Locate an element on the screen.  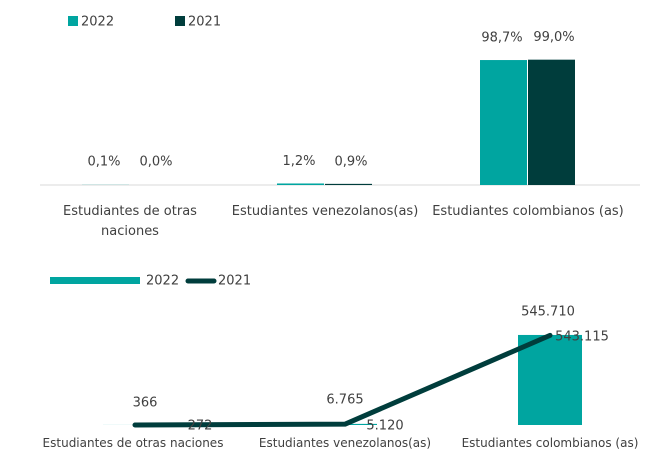
value-label: 0,0% is located at coordinates (155, 162).